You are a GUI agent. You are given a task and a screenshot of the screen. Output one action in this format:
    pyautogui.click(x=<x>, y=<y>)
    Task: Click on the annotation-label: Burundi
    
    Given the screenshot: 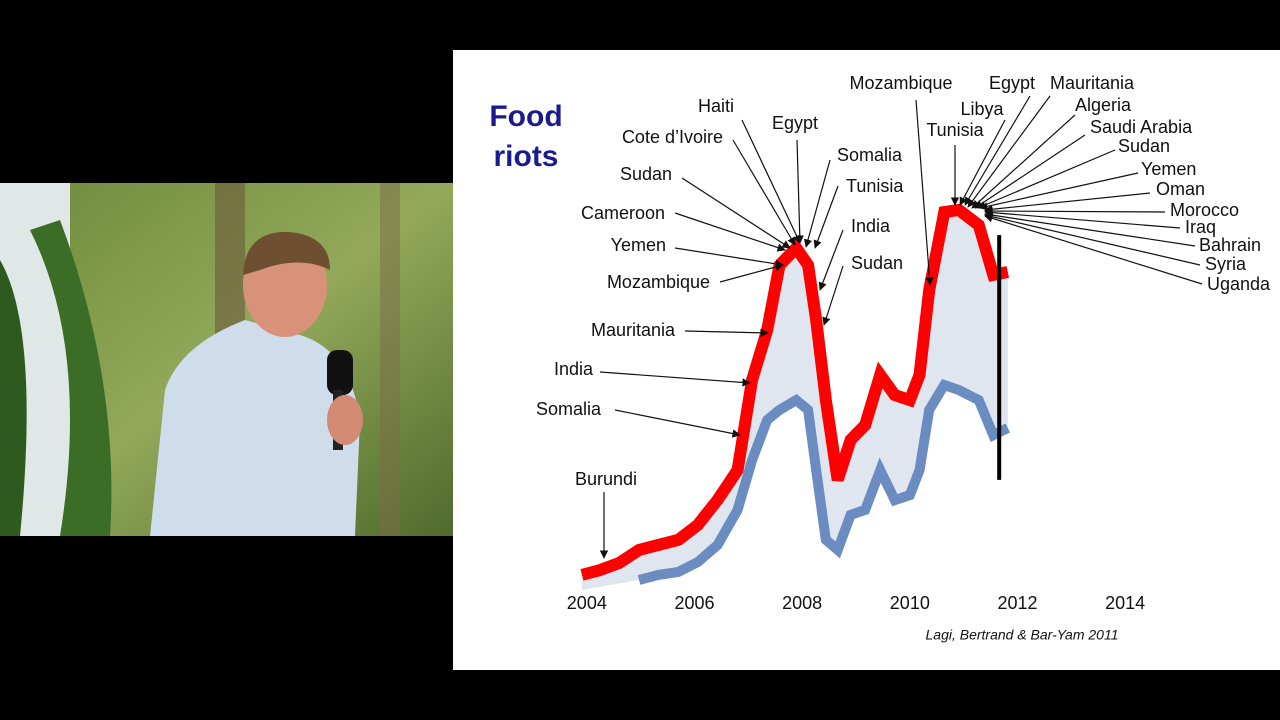 What is the action you would take?
    pyautogui.click(x=606, y=479)
    